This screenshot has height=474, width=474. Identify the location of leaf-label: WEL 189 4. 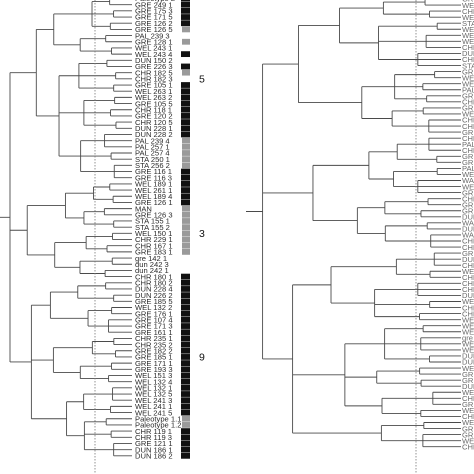
(153, 196).